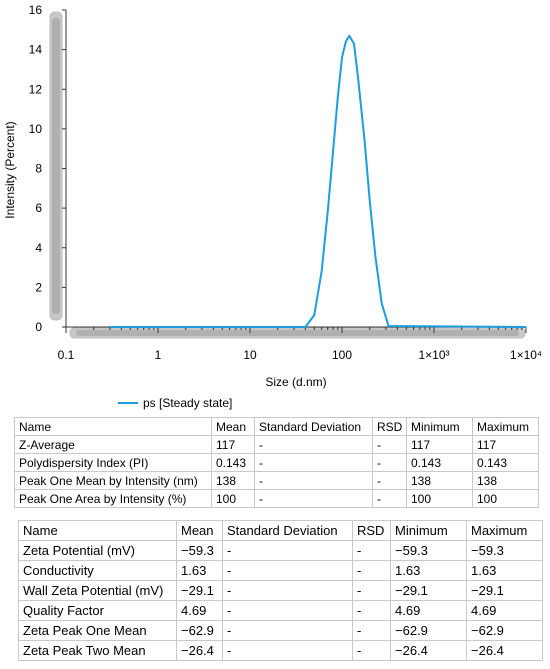 The width and height of the screenshot is (550, 669). What do you see at coordinates (280, 650) in the screenshot?
I see `table-row: Zeta Peak Two Mean −26.4 - - −26.4 −26.4` at bounding box center [280, 650].